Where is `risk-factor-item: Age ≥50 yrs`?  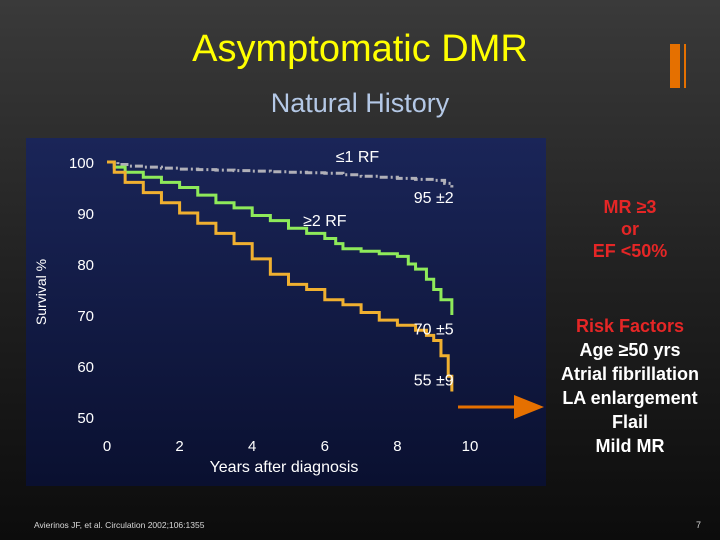
risk-factor-item: Age ≥50 yrs is located at coordinates (630, 350).